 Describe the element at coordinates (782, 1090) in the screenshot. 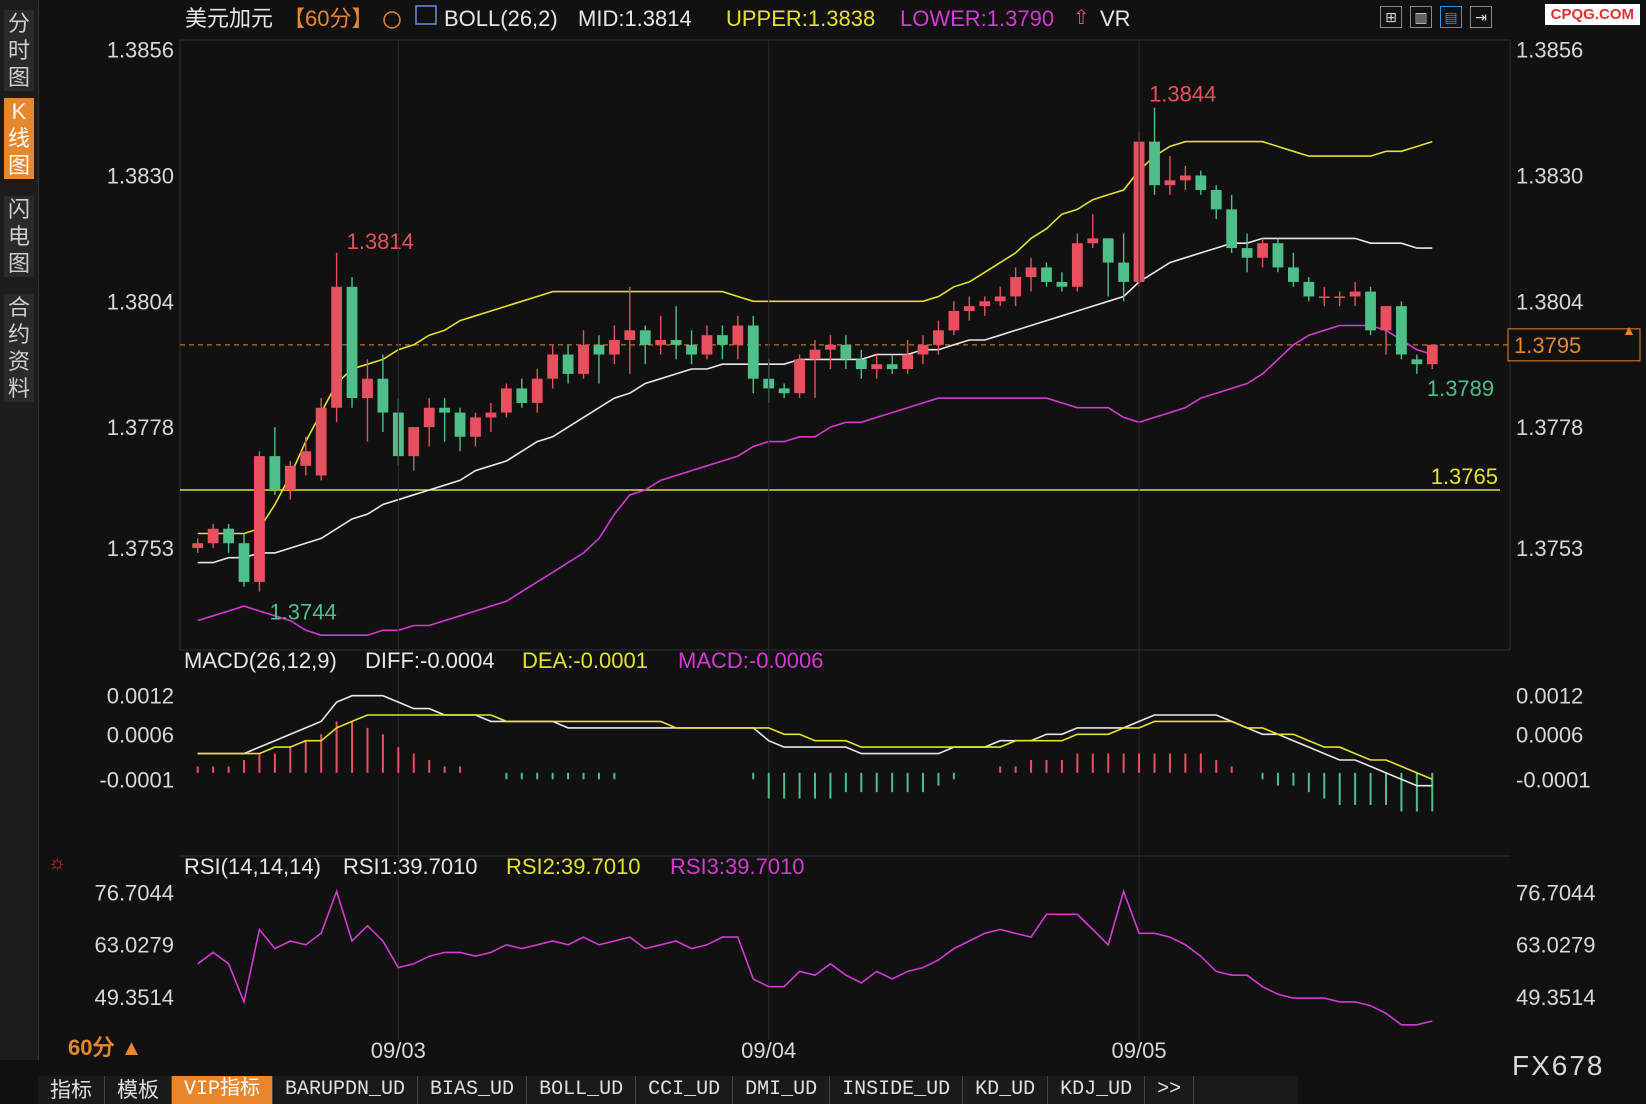

I see `tab-dmi-ud: DMI_UD` at that location.